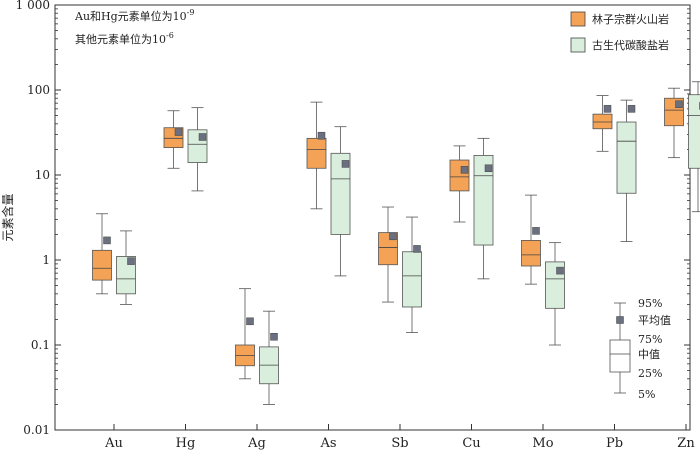 The height and width of the screenshot is (451, 700). What do you see at coordinates (471, 443) in the screenshot?
I see `x-tick-label: Cu` at bounding box center [471, 443].